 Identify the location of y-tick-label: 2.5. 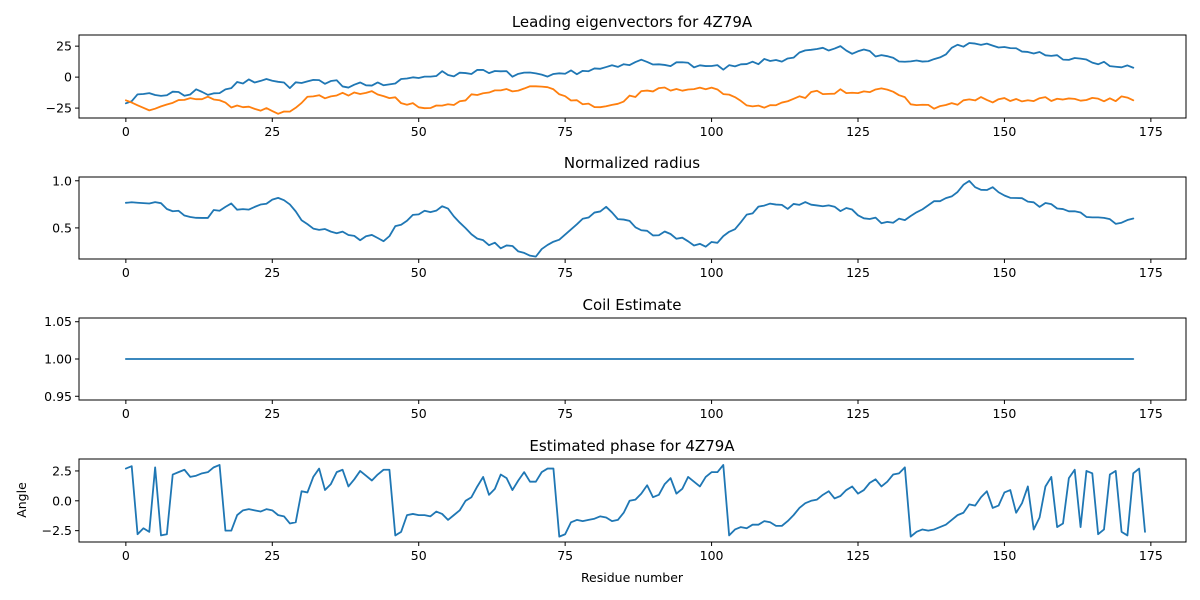
(62, 470).